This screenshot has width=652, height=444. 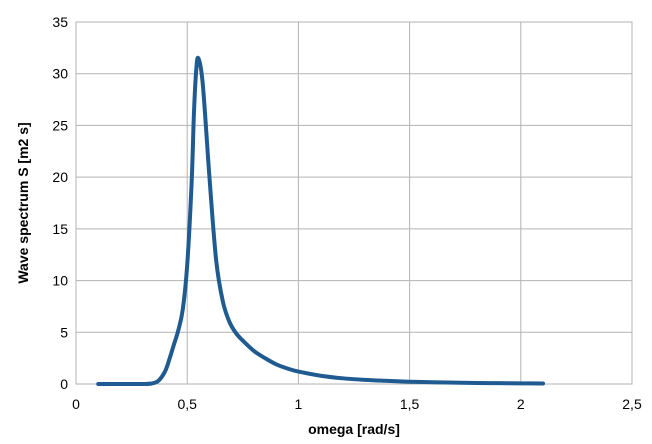 I want to click on y-tick-label: 20, so click(x=60, y=177).